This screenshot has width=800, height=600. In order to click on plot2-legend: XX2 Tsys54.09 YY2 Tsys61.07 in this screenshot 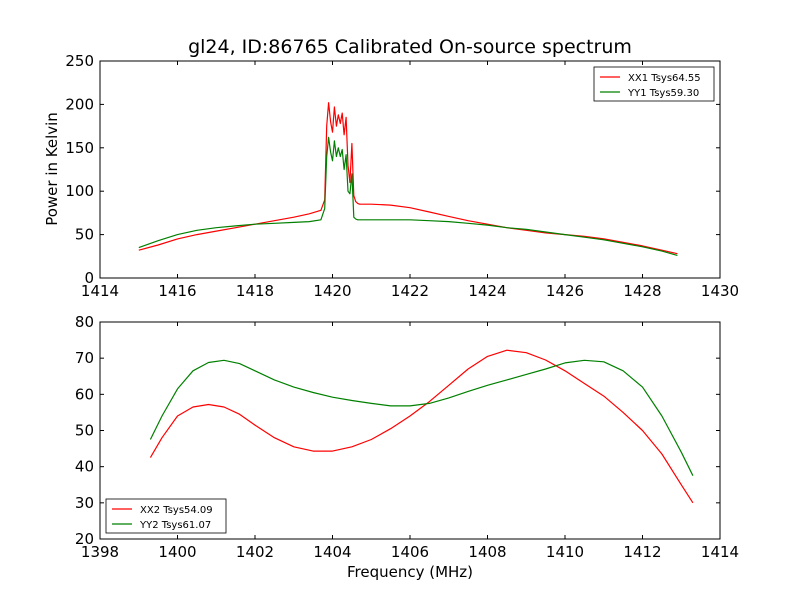, I will do `click(166, 516)`.